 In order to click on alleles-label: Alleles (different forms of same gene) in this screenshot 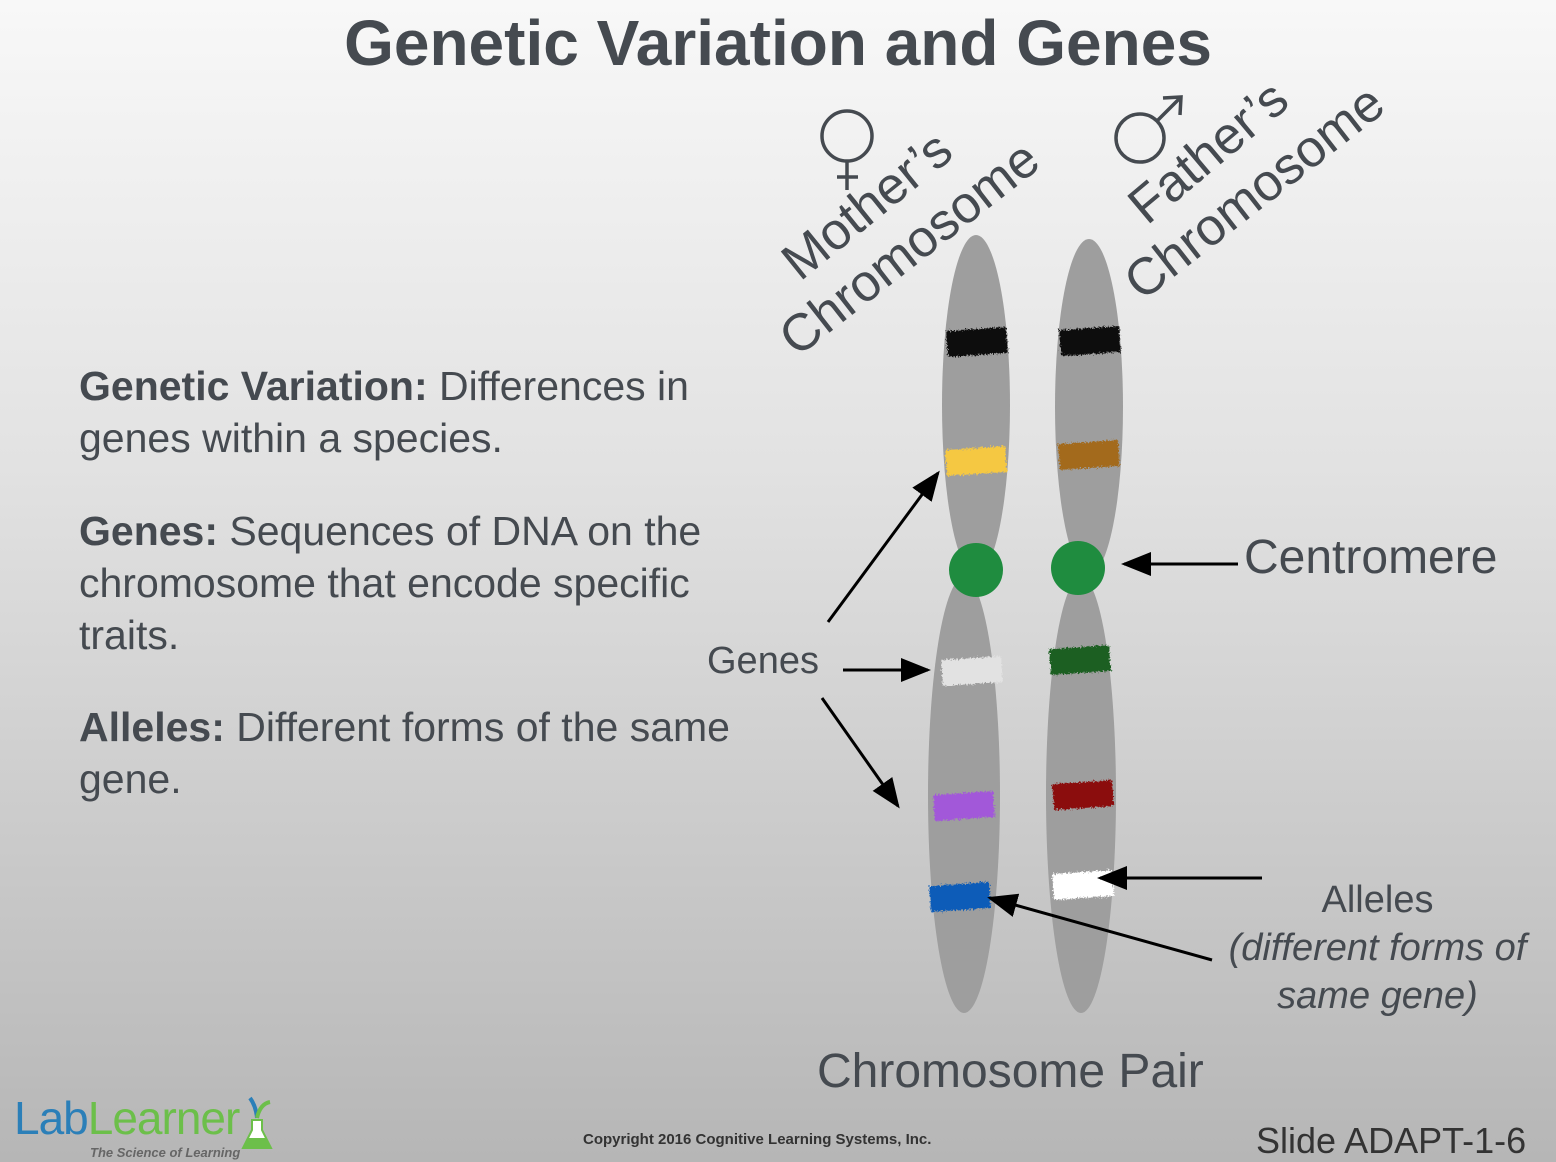, I will do `click(1377, 948)`.